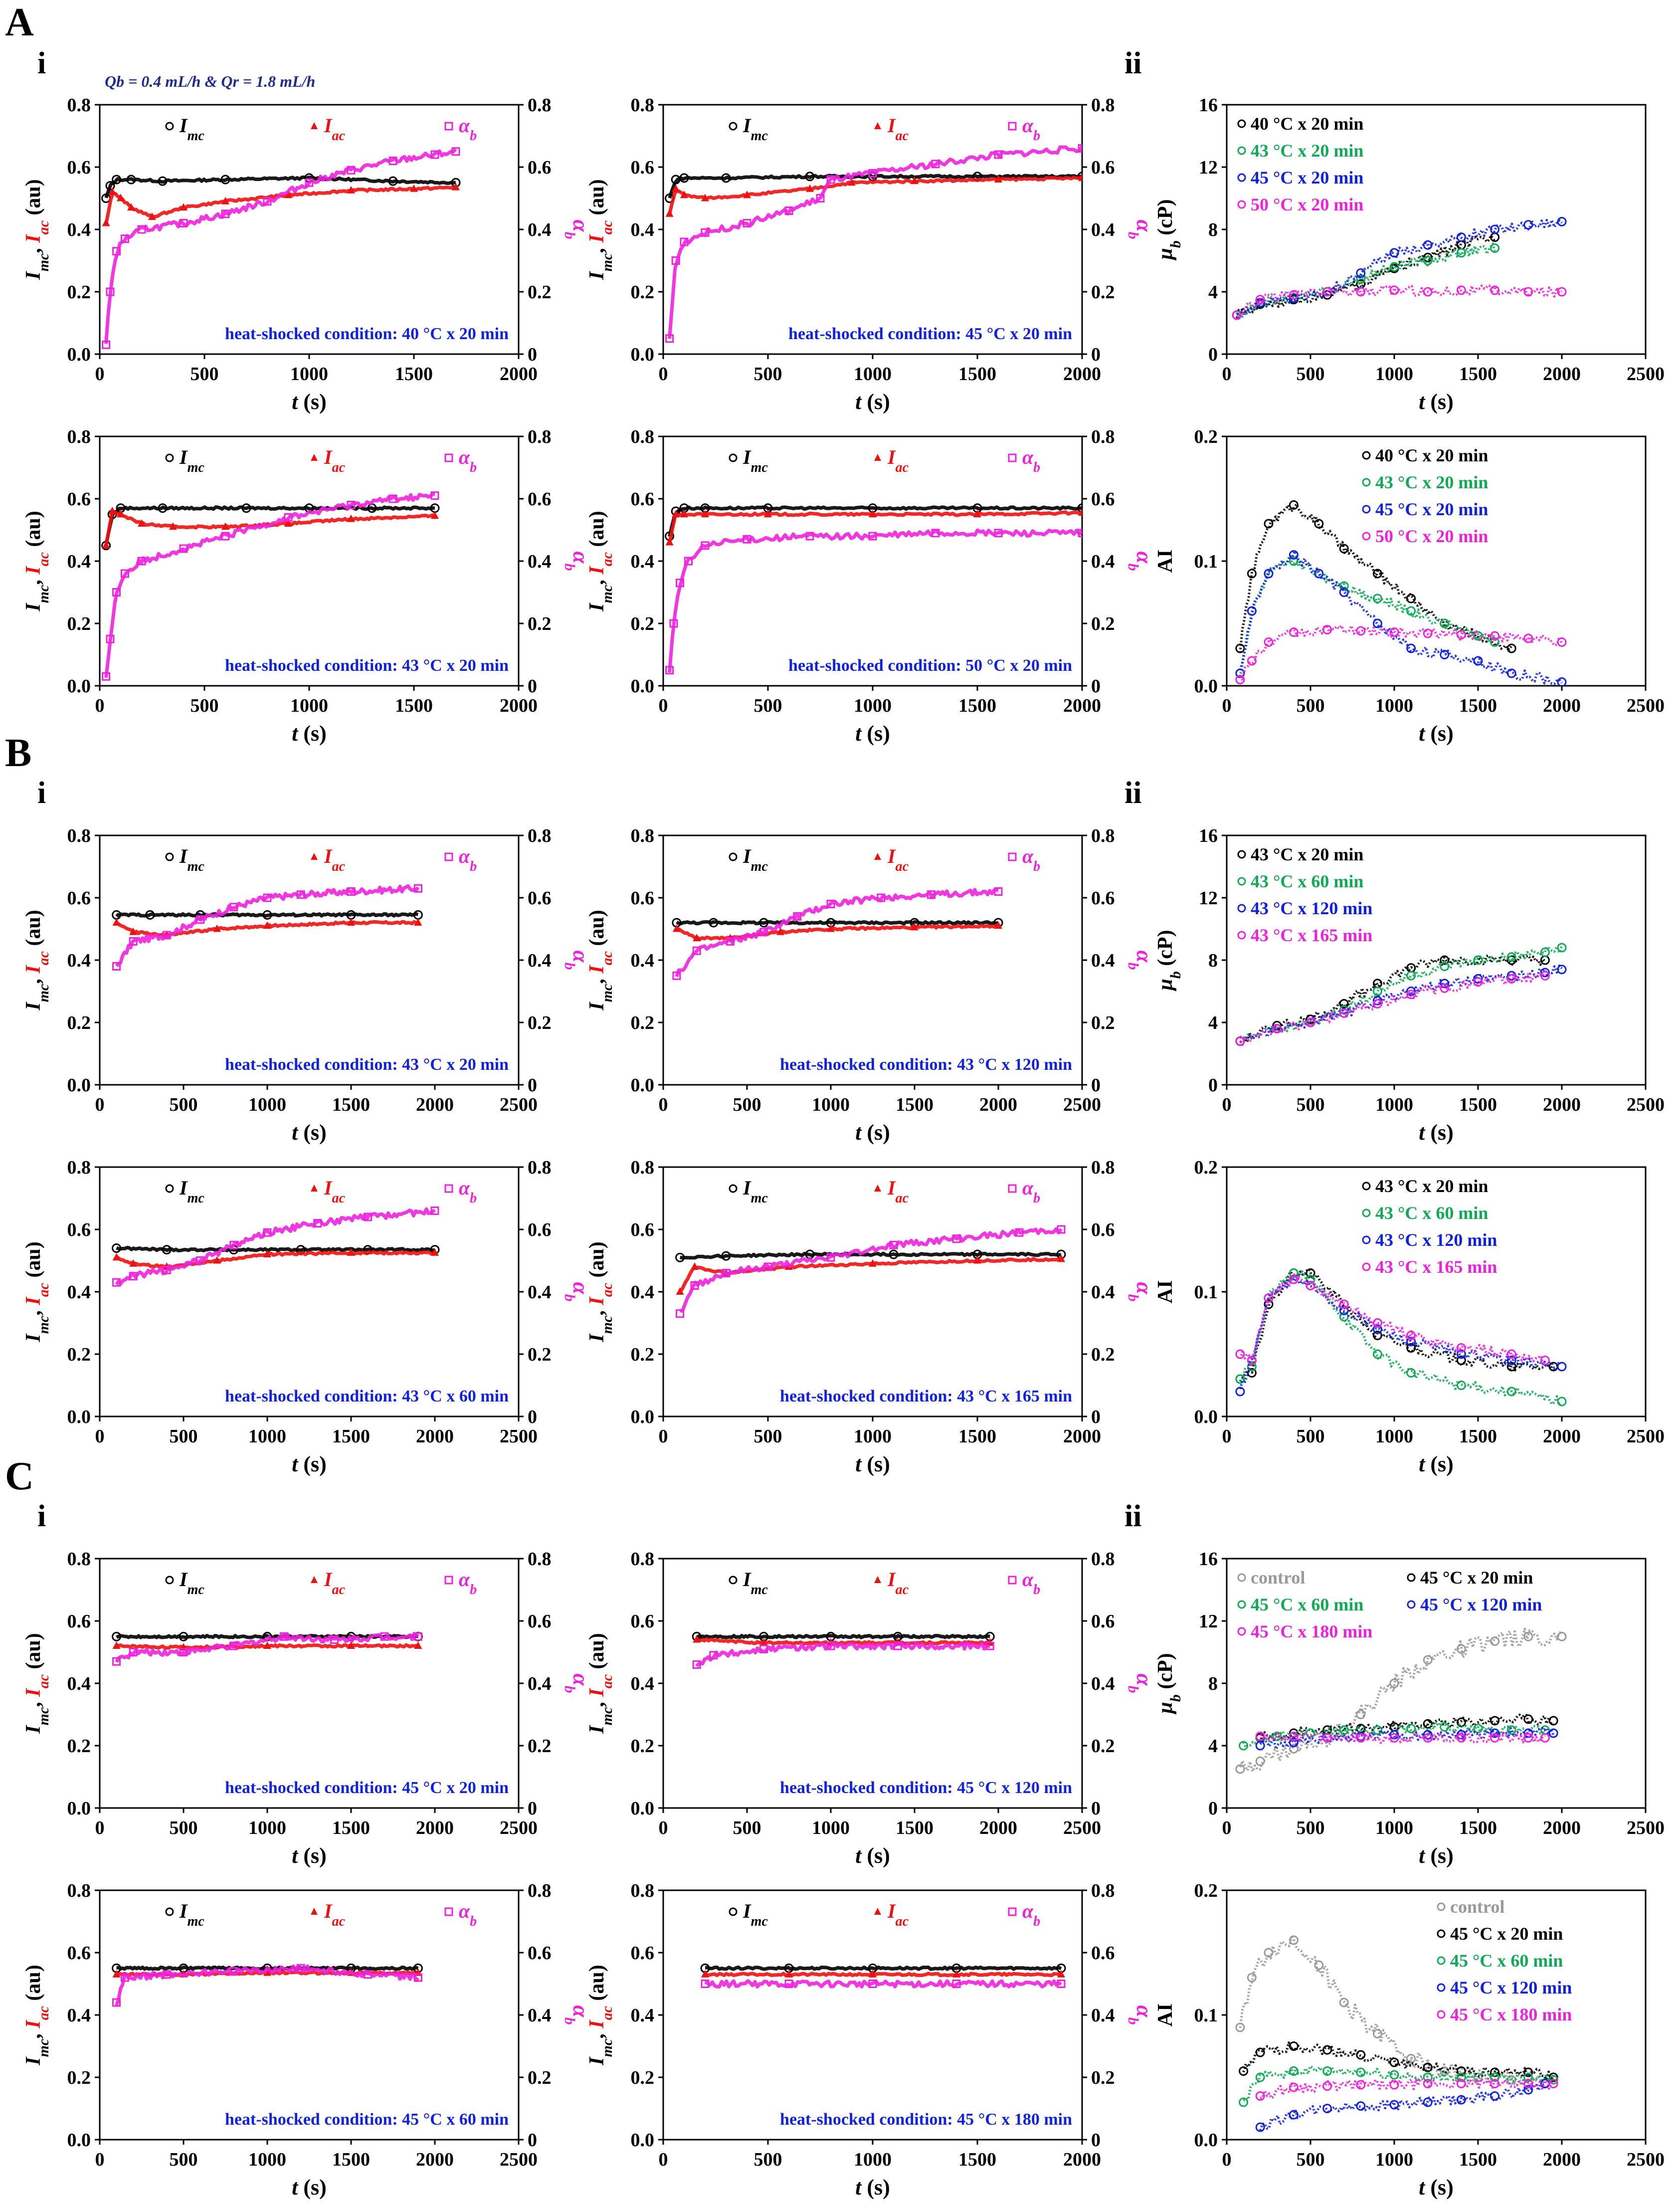 The height and width of the screenshot is (2207, 1680). Describe the element at coordinates (540, 229) in the screenshot. I see `y2-tick-label: 0.4` at that location.